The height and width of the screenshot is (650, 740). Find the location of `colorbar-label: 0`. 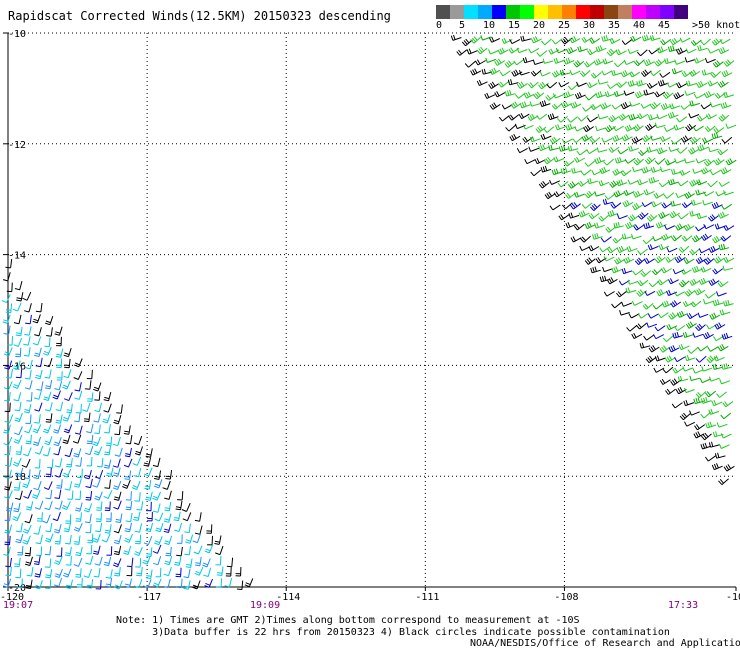

colorbar-label: 0 is located at coordinates (439, 25).